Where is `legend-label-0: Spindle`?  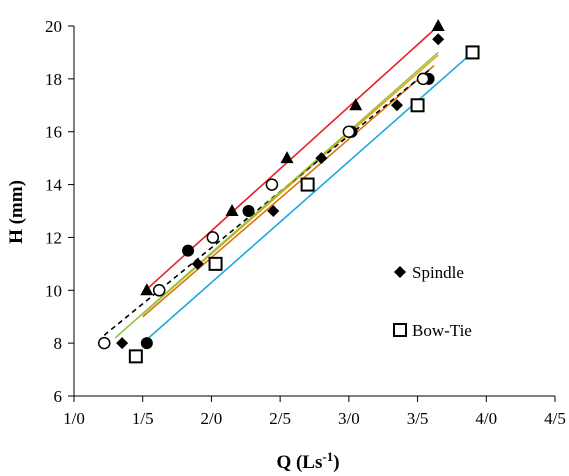 legend-label-0: Spindle is located at coordinates (438, 272).